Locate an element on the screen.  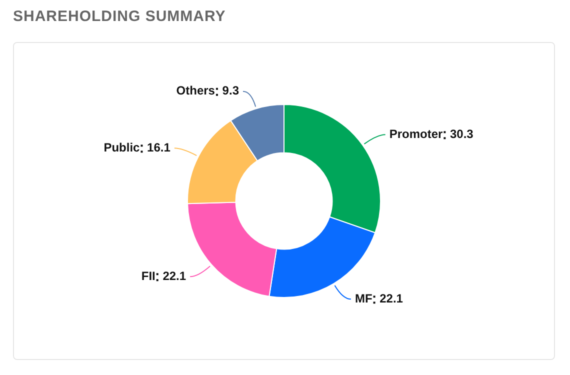
slice-label: FII is located at coordinates (148, 275).